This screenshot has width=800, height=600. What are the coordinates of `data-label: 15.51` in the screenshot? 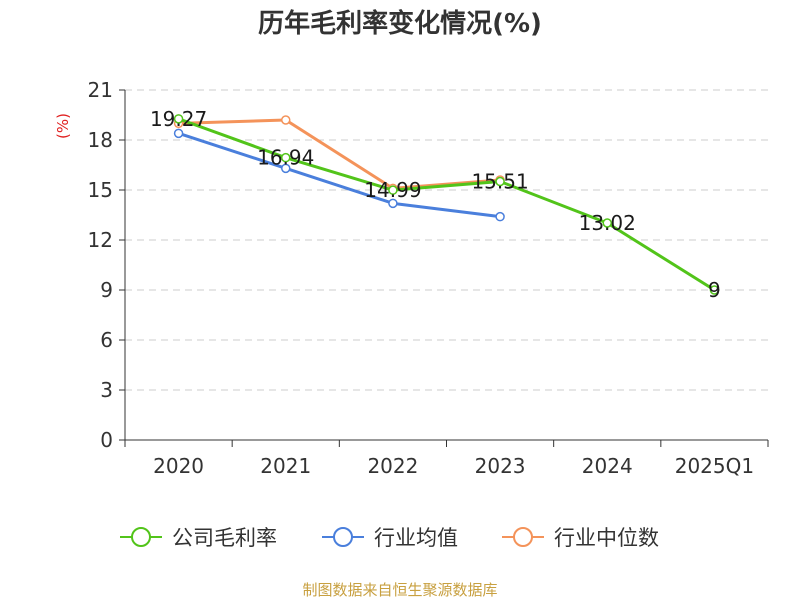 It's located at (499, 182).